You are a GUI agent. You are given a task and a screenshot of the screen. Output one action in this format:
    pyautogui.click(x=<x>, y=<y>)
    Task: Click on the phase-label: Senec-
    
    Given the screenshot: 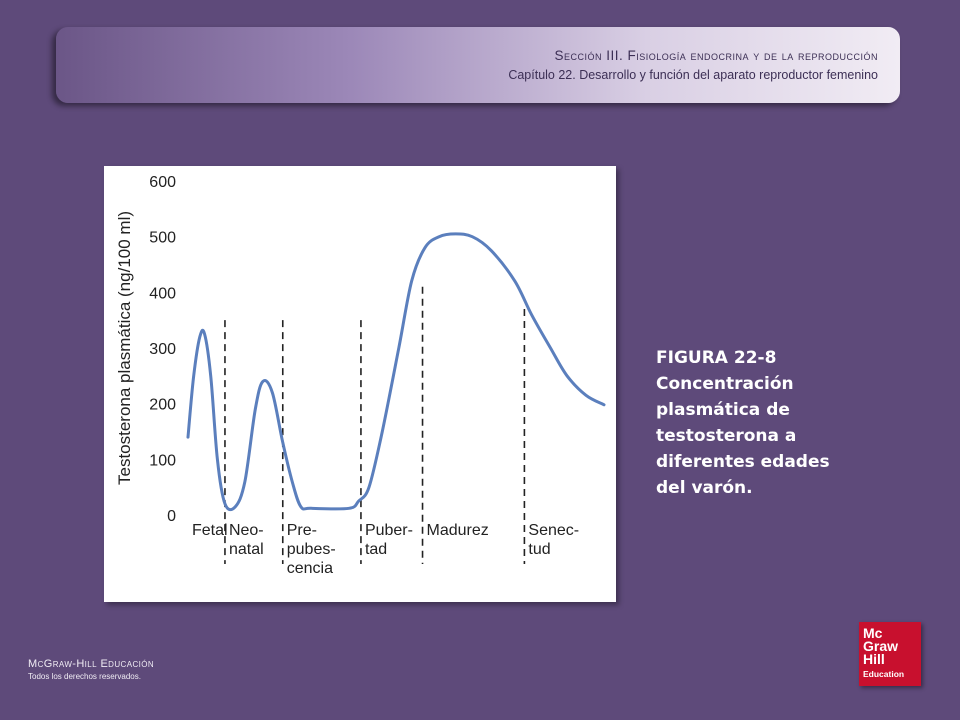 What is the action you would take?
    pyautogui.click(x=553, y=530)
    